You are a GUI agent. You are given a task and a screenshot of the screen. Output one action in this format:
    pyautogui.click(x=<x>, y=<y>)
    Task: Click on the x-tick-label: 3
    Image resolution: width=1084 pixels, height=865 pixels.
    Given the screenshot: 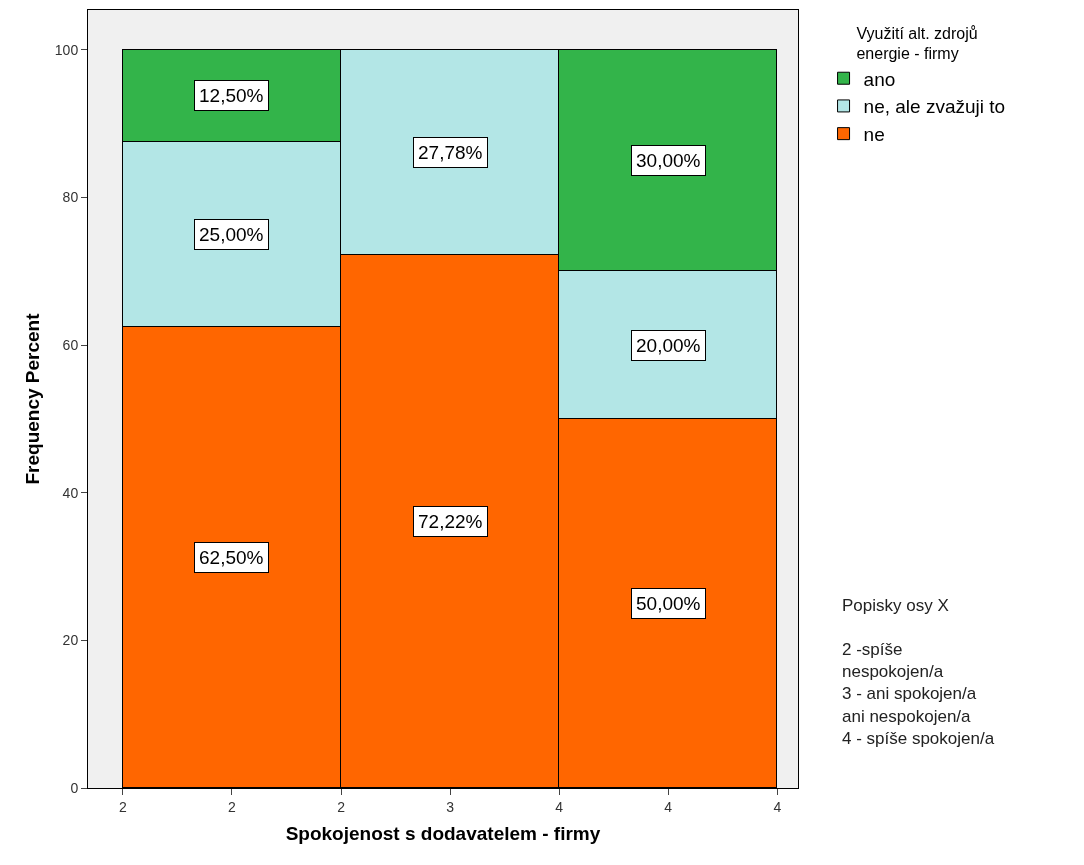 What is the action you would take?
    pyautogui.click(x=450, y=806)
    